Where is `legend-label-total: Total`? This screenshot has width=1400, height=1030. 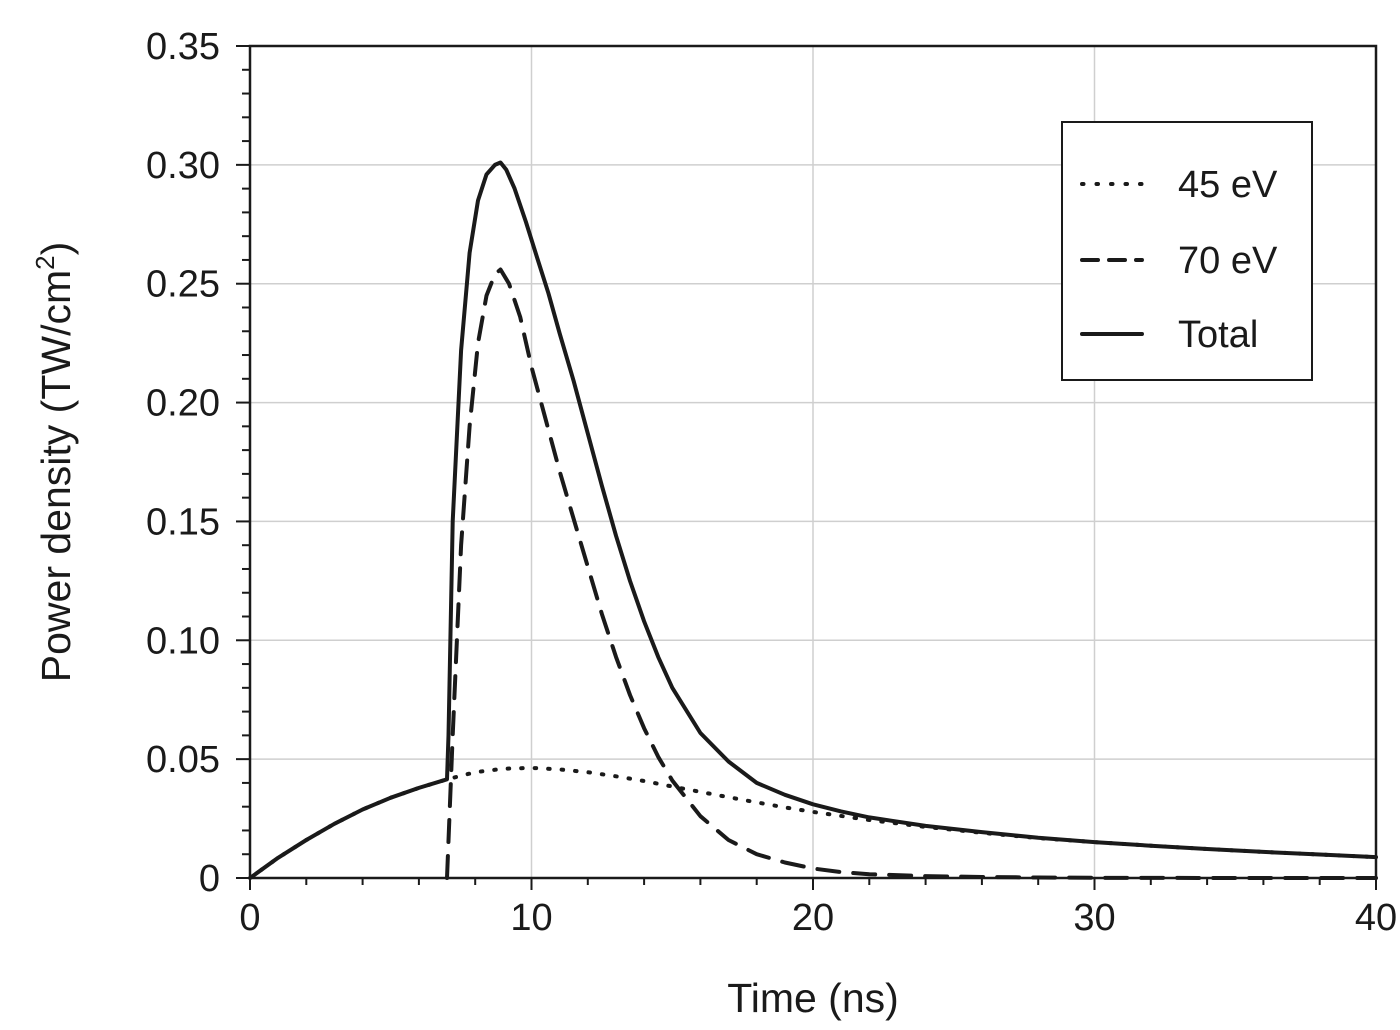 legend-label-total: Total is located at coordinates (1218, 335).